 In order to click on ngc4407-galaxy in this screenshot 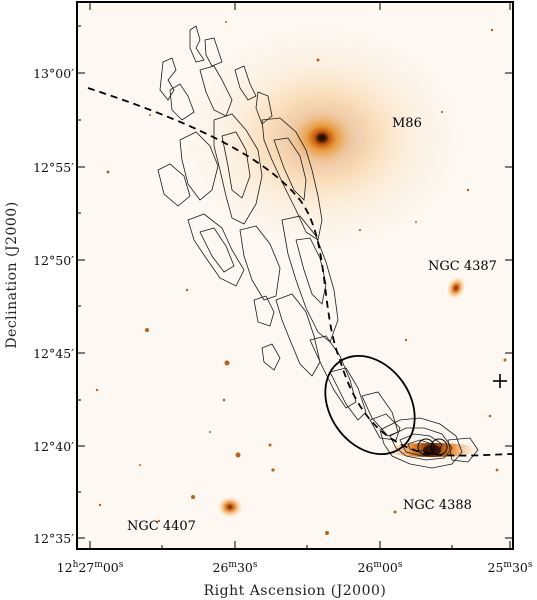, I will do `click(230, 507)`.